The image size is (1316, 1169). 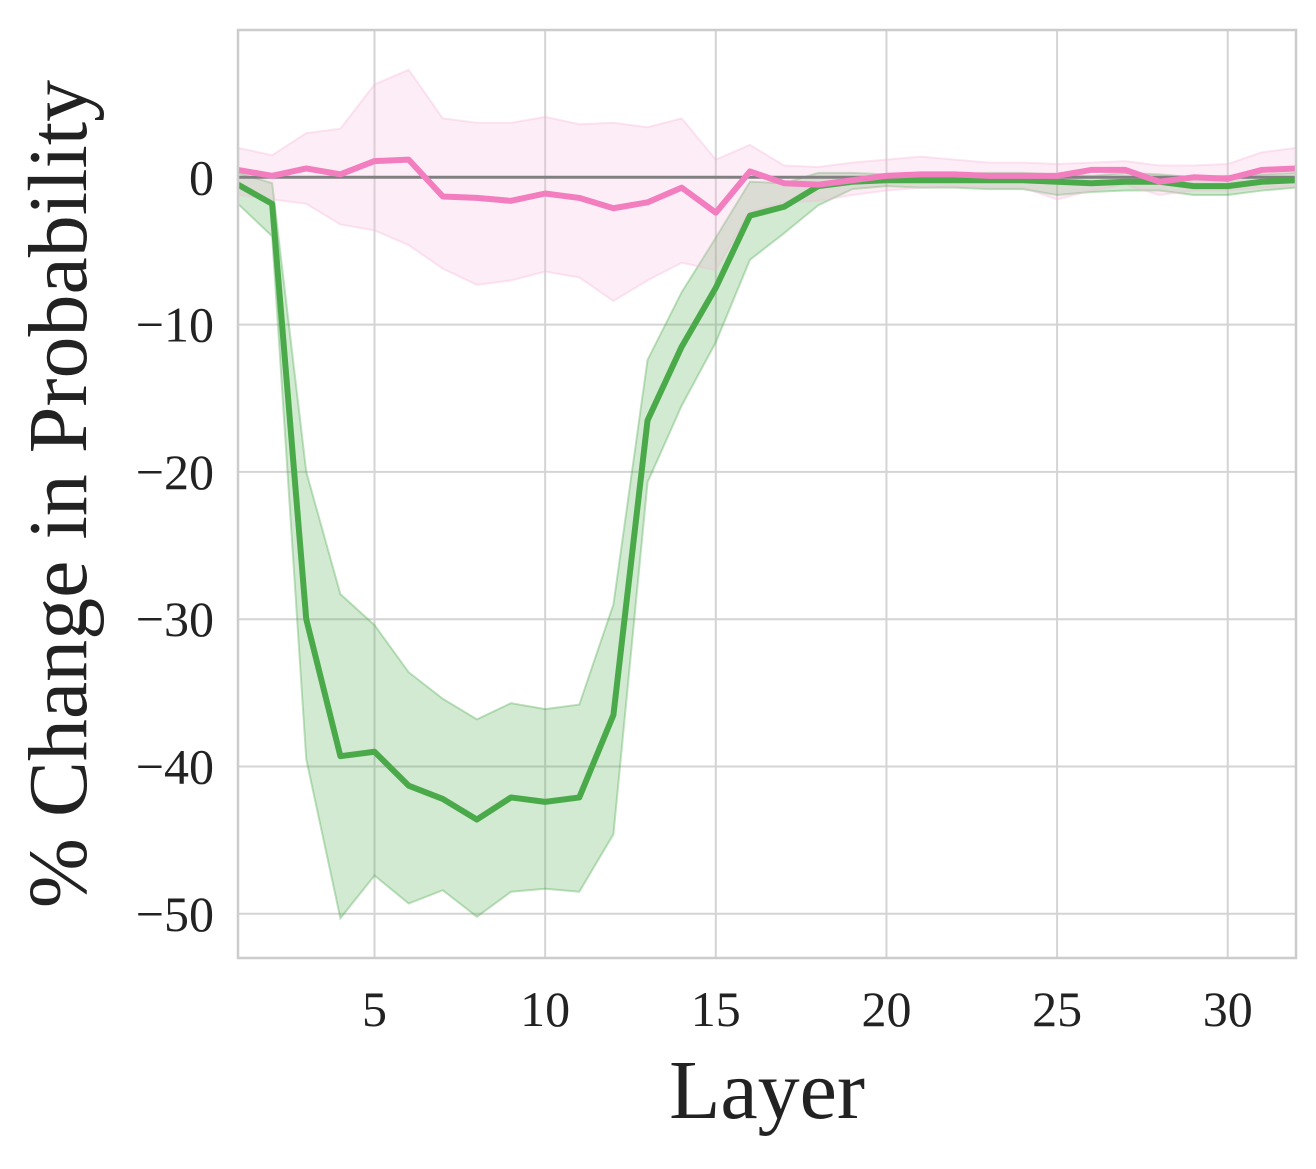 I want to click on y-axis-label: % Change in Probability, so click(x=58, y=494).